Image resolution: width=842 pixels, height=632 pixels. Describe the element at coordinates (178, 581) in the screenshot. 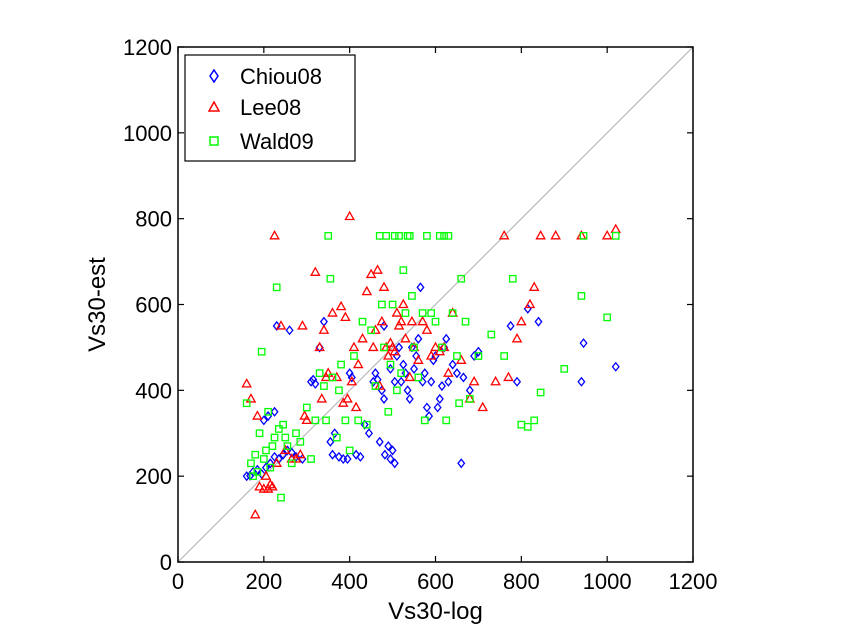

I see `x-tick-label: 0` at that location.